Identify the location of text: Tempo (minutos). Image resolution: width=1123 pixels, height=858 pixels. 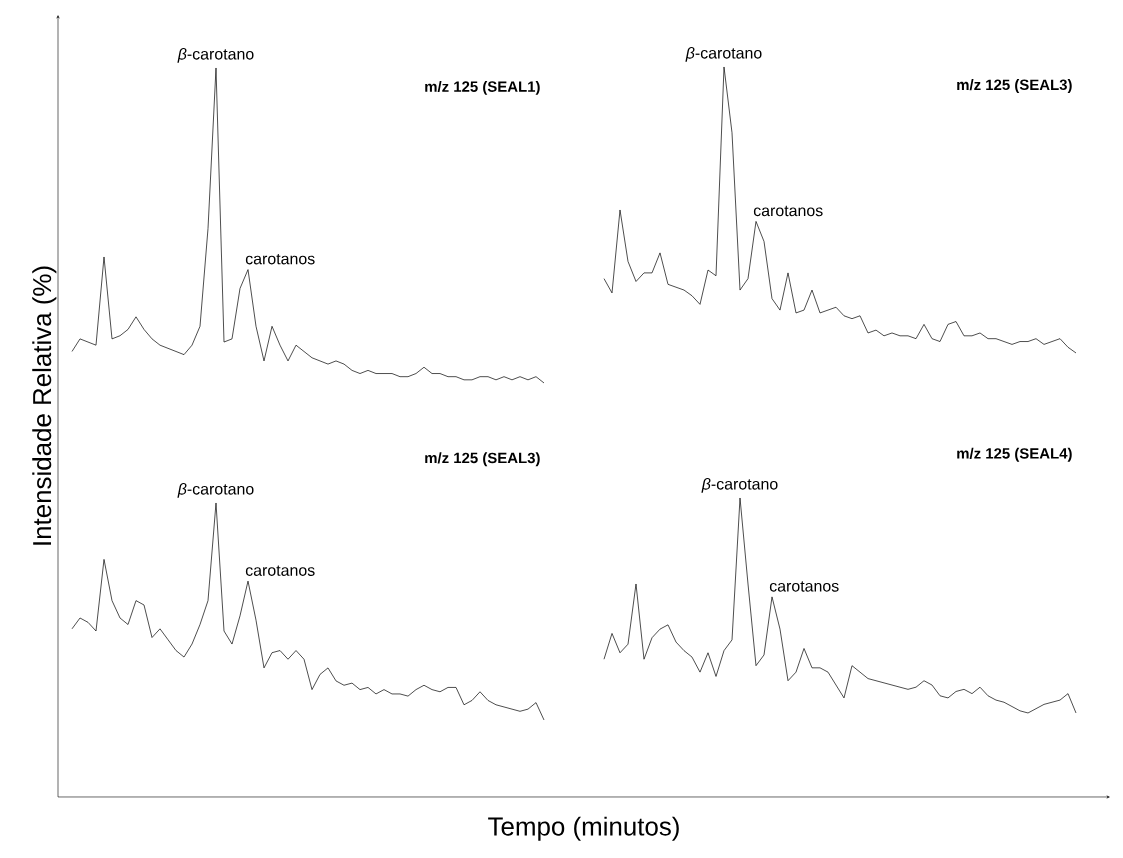
(583, 828).